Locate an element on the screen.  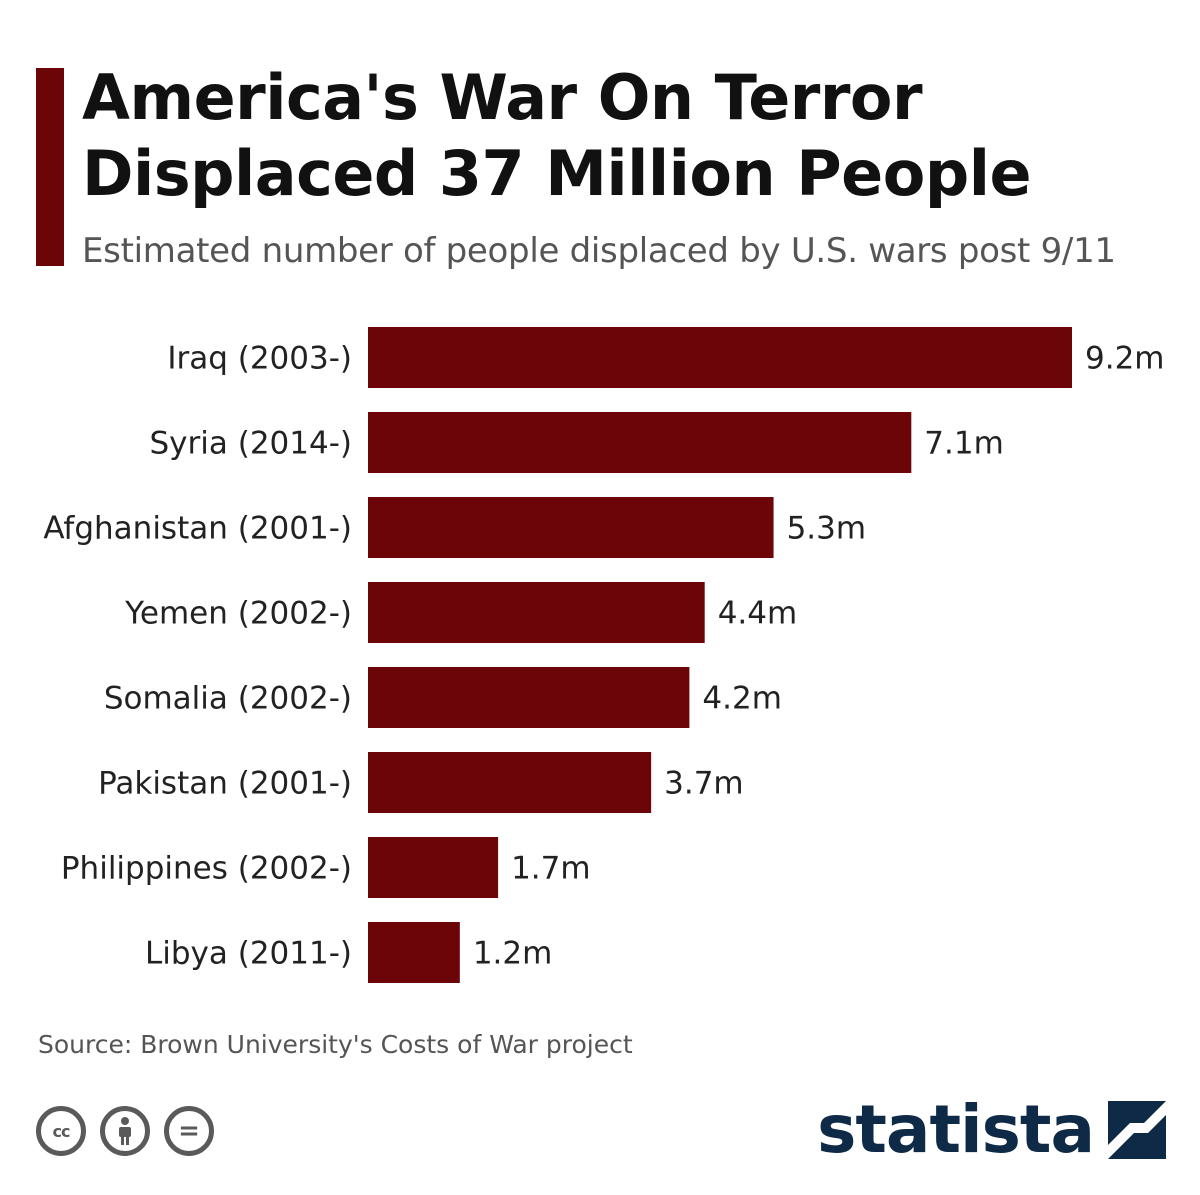
chart-title-line-2: Displaced 37 Million People is located at coordinates (557, 173).